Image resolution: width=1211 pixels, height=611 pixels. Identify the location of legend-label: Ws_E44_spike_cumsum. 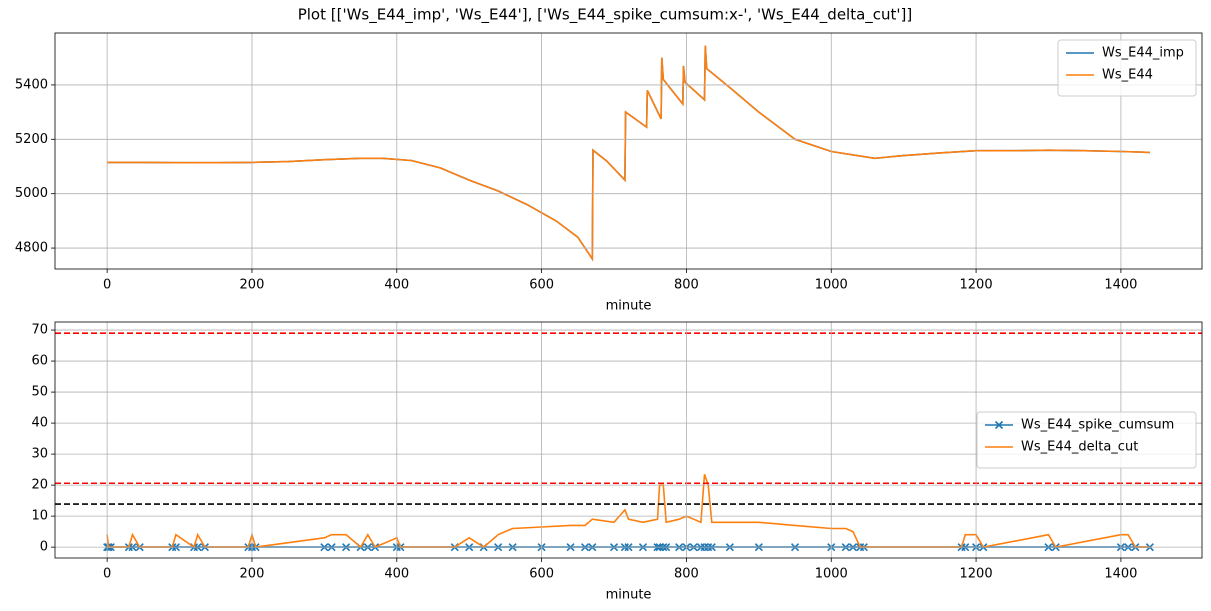
(1097, 425).